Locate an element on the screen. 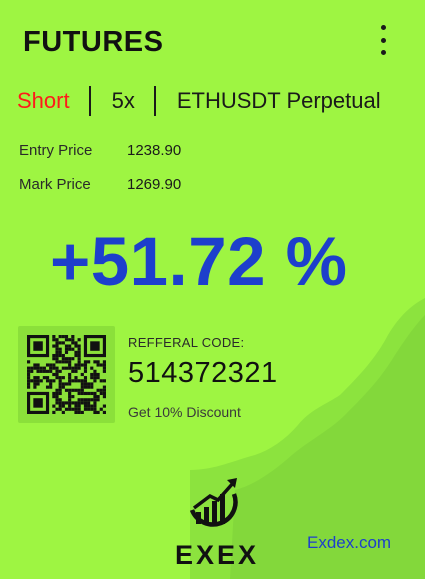 Image resolution: width=425 pixels, height=579 pixels. qr-code-icon is located at coordinates (66, 374).